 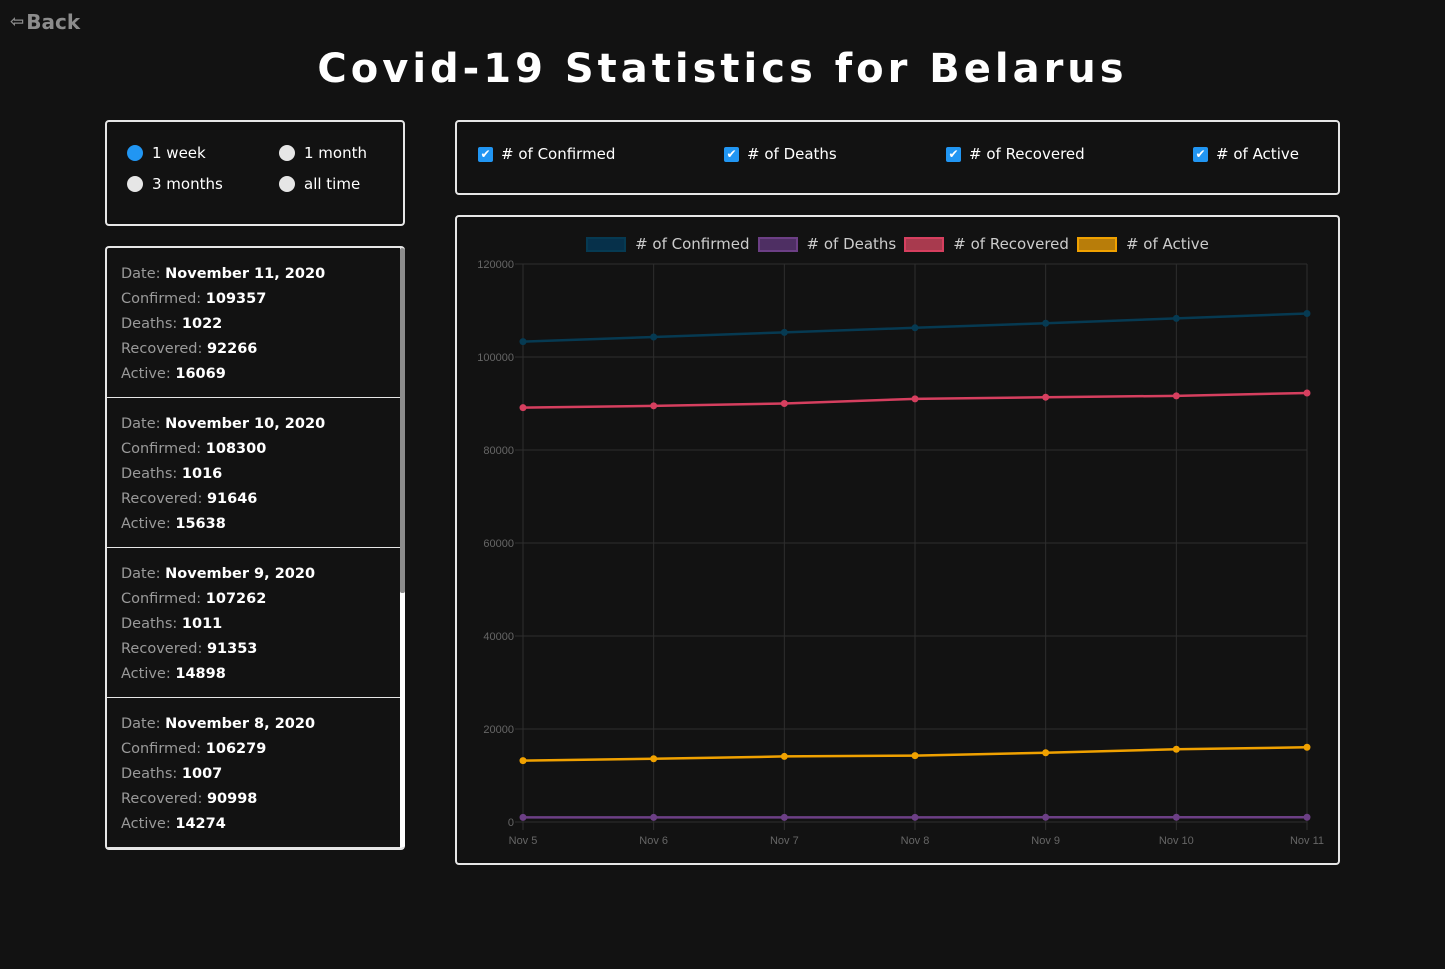 What do you see at coordinates (495, 358) in the screenshot?
I see `y-tick-label: 100000` at bounding box center [495, 358].